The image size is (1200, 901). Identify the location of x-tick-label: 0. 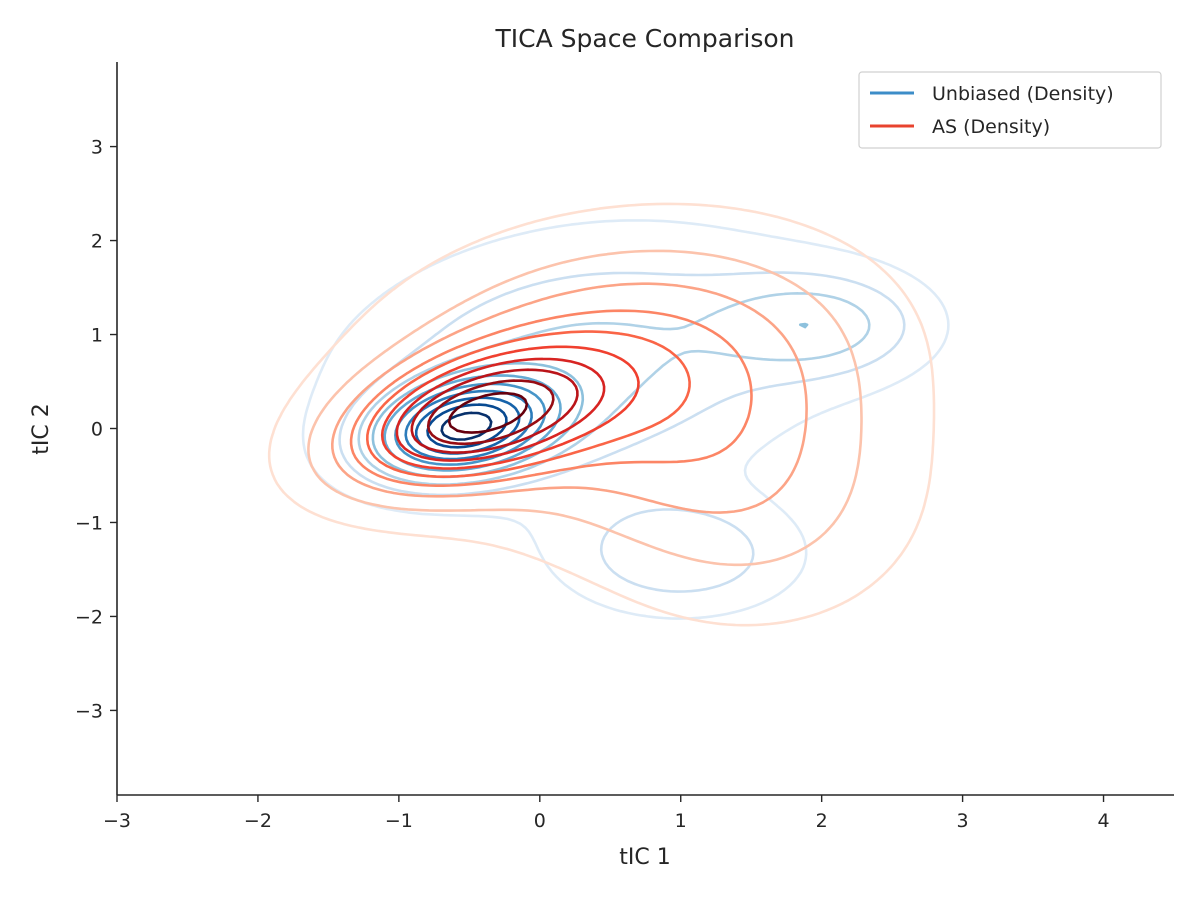
(540, 821).